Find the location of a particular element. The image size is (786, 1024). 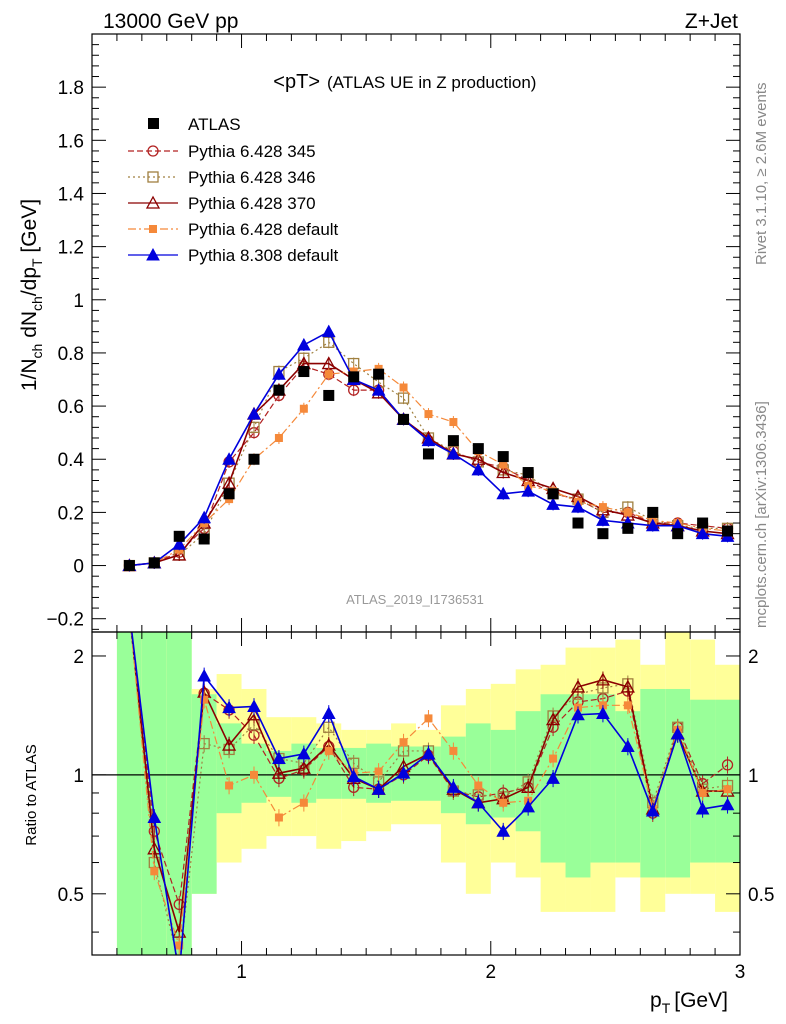

y-tick-label: 1 is located at coordinates (78, 301).